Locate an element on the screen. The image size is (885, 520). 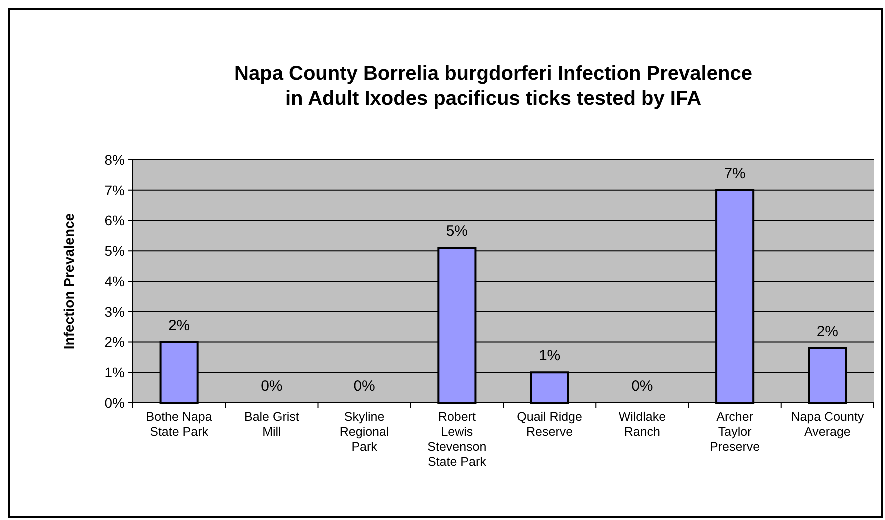
data-label: 5% is located at coordinates (457, 231).